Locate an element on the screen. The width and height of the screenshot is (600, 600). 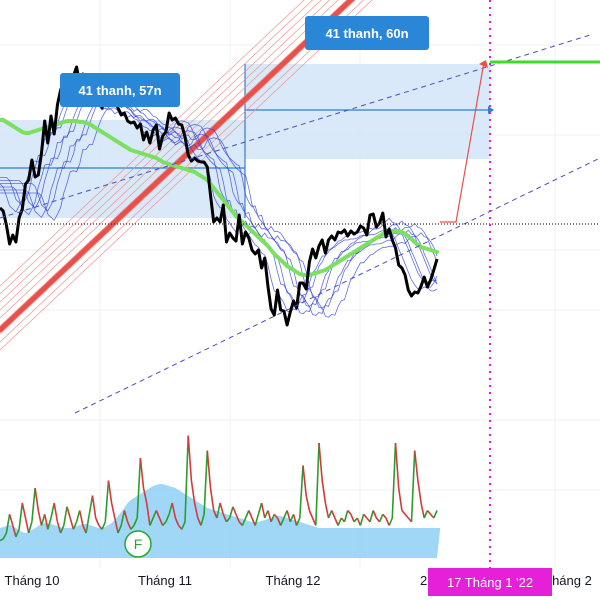
projection-arrow is located at coordinates (483, 64).